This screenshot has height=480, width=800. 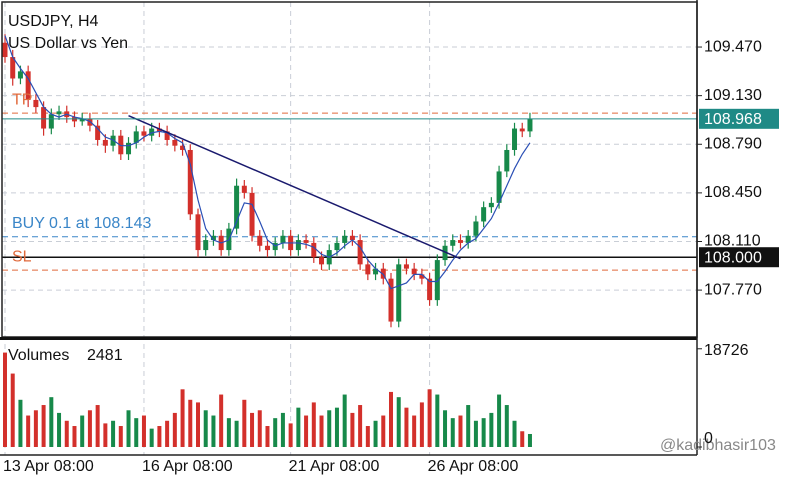 What do you see at coordinates (733, 257) in the screenshot?
I see `stop-loss-price: 108.000` at bounding box center [733, 257].